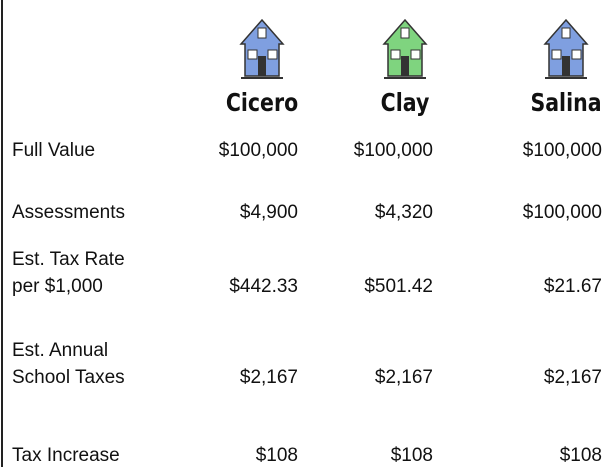 The width and height of the screenshot is (616, 469). Describe the element at coordinates (57, 286) in the screenshot. I see `row-label: per $1,000` at that location.